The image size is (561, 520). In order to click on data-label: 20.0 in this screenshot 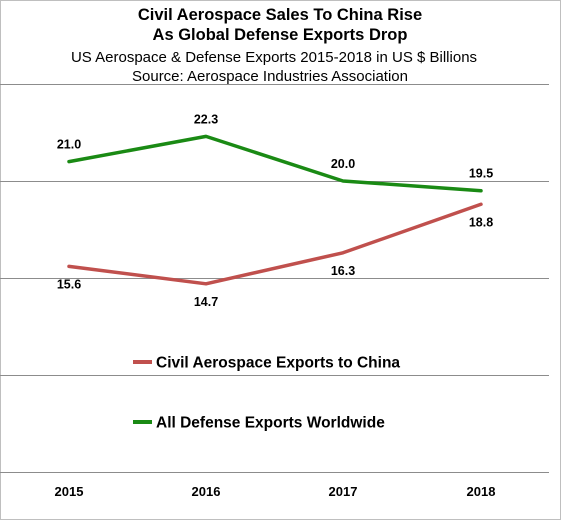, I will do `click(343, 164)`.